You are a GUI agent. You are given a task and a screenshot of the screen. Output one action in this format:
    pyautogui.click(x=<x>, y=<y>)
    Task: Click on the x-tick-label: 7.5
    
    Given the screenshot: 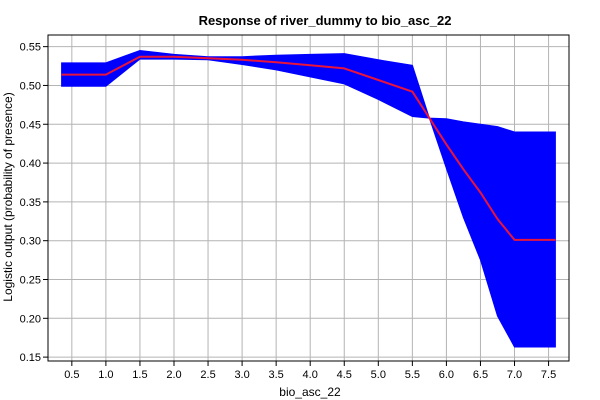 What is the action you would take?
    pyautogui.click(x=548, y=375)
    